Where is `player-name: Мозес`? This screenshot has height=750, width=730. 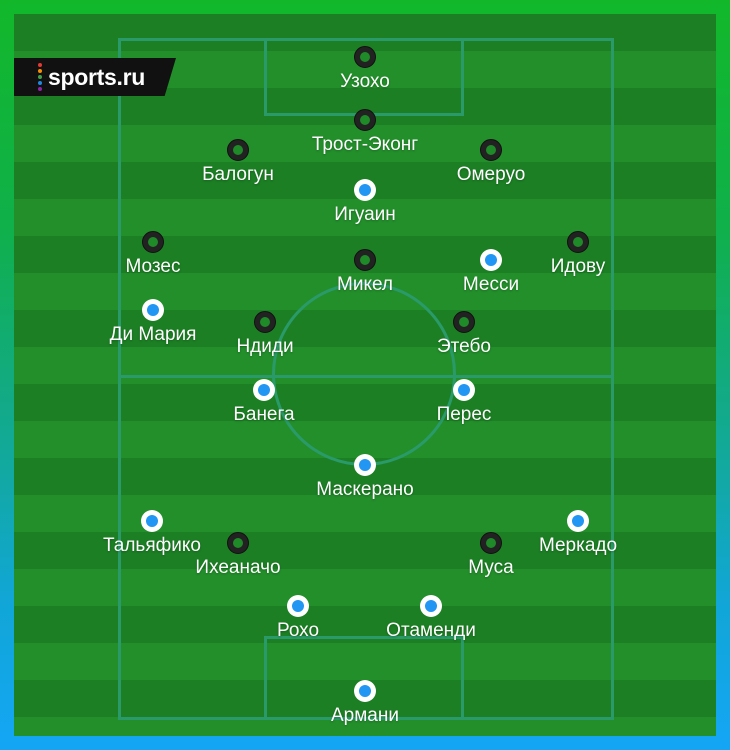
player-name: Мозес is located at coordinates (153, 266).